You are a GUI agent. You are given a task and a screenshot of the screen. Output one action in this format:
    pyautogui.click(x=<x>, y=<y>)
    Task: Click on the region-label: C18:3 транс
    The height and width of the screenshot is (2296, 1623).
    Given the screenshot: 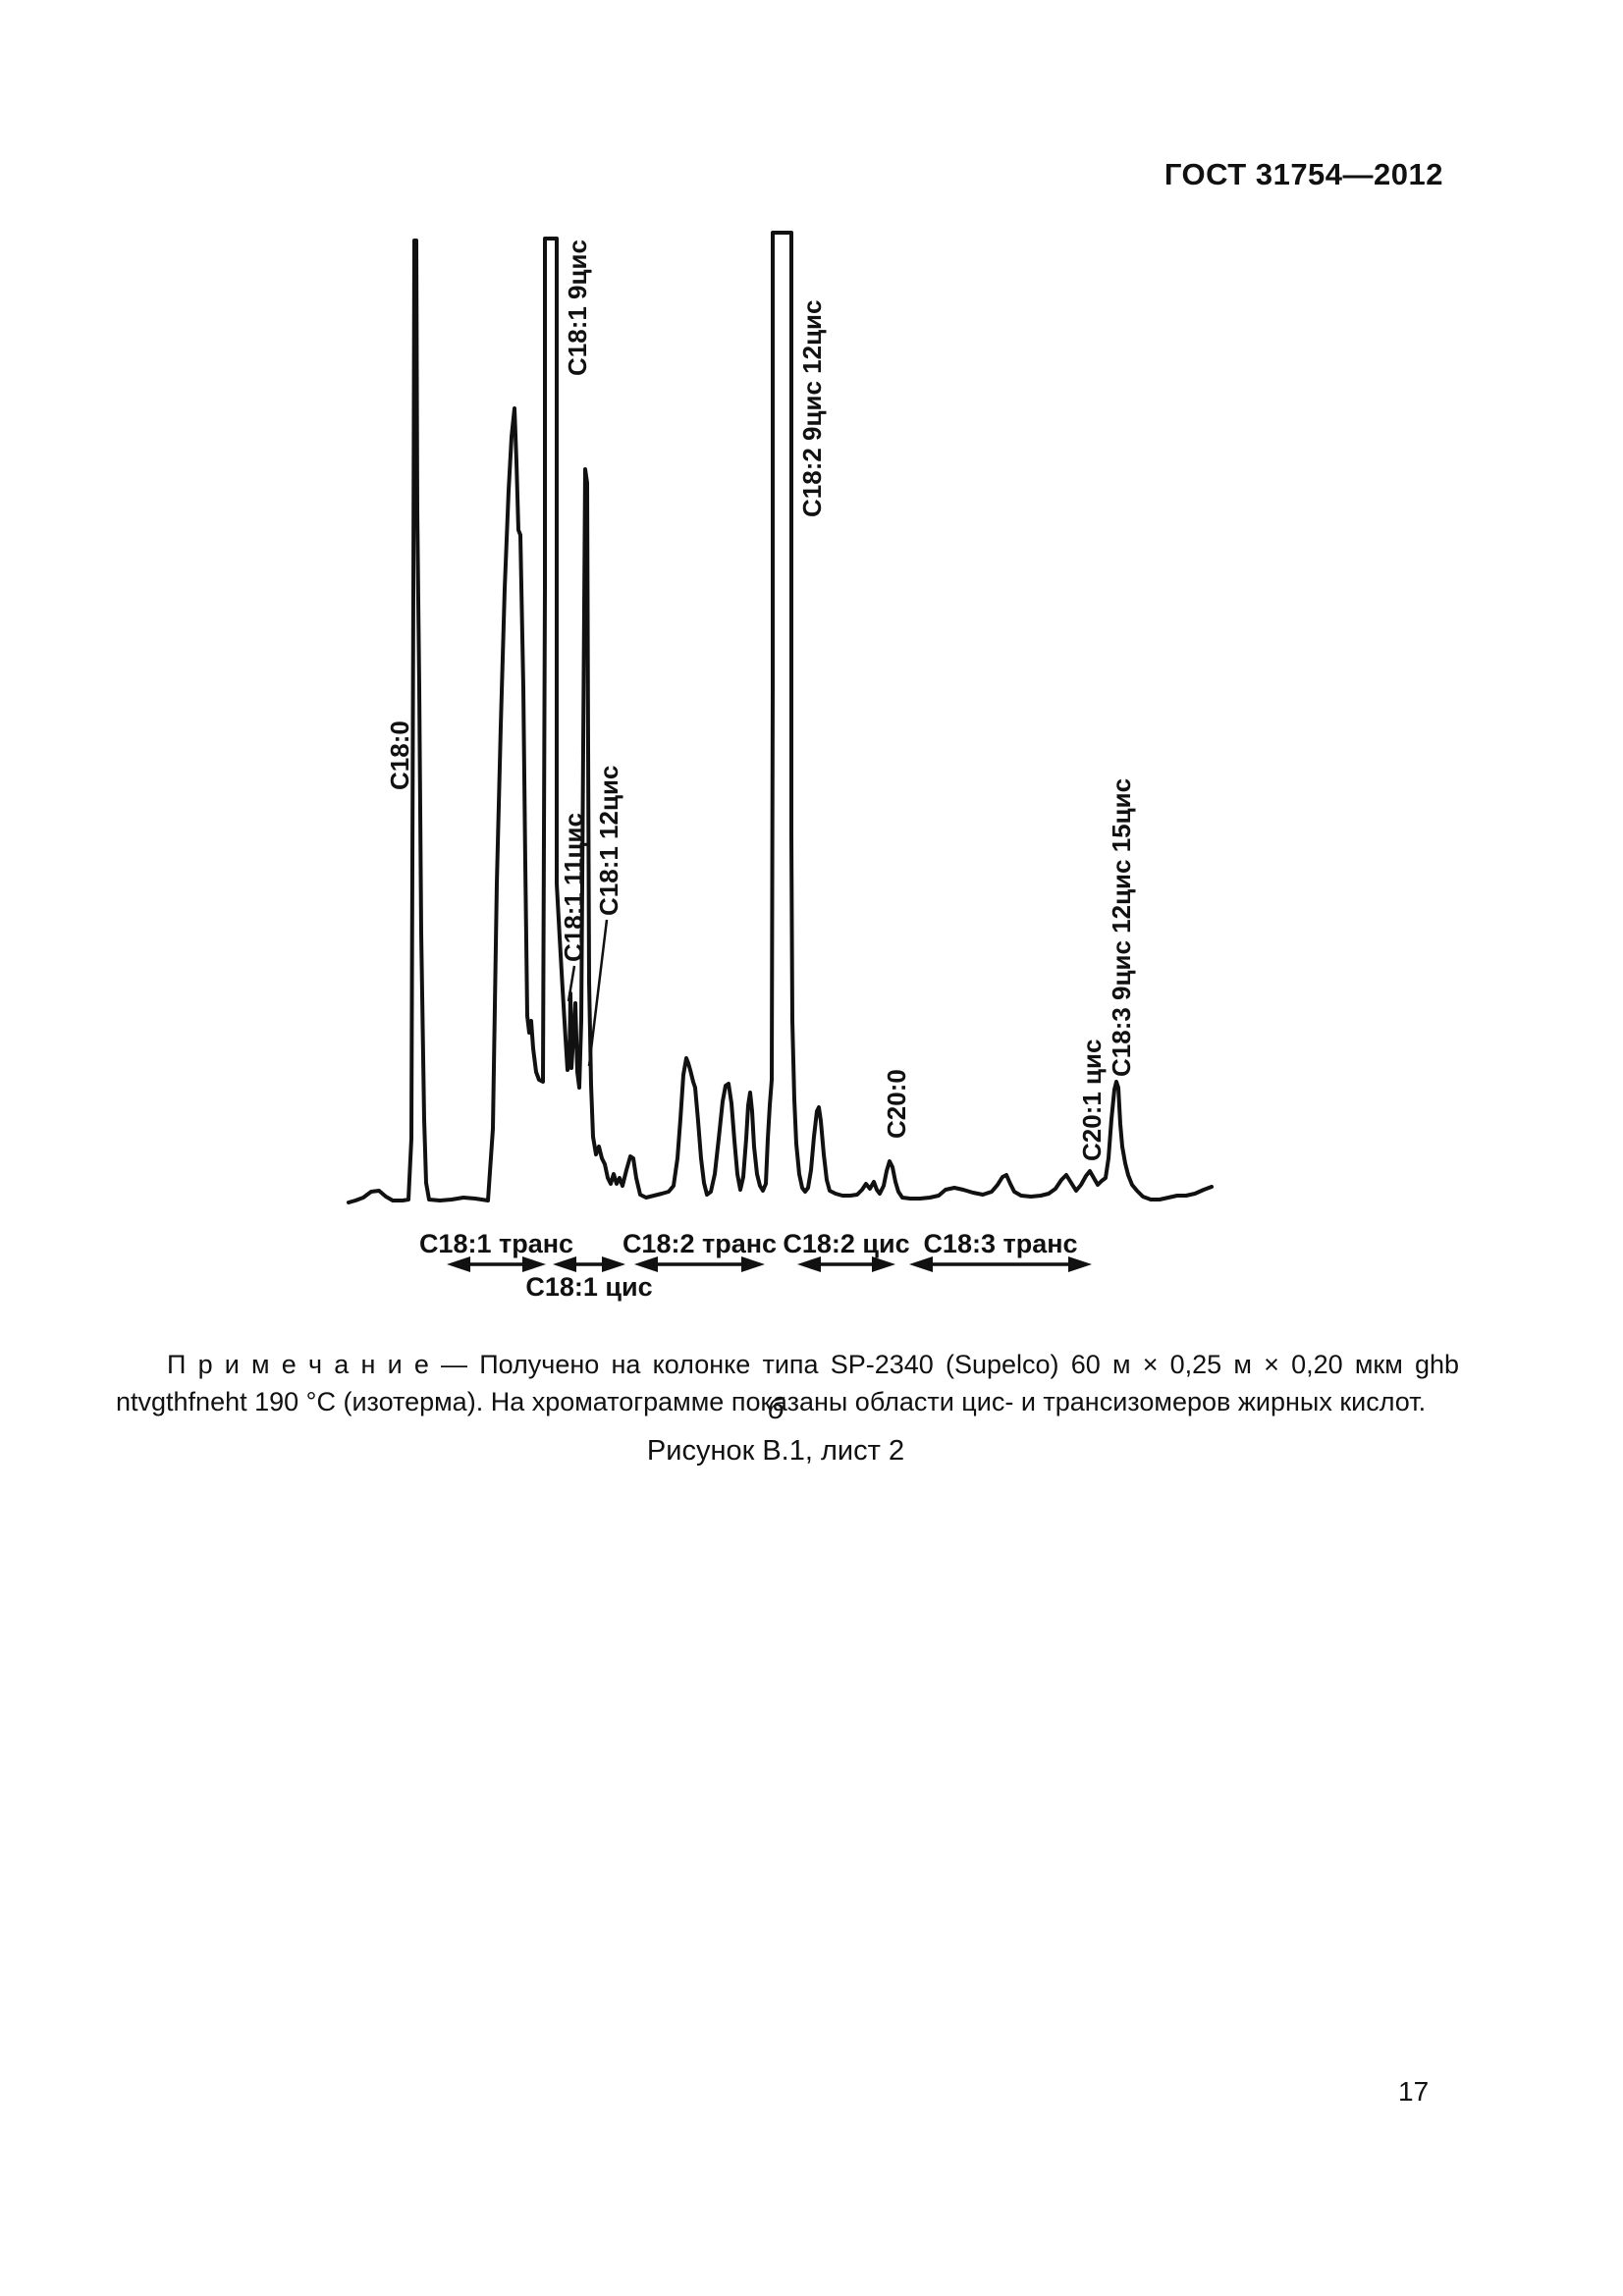 What is the action you would take?
    pyautogui.click(x=1000, y=1243)
    